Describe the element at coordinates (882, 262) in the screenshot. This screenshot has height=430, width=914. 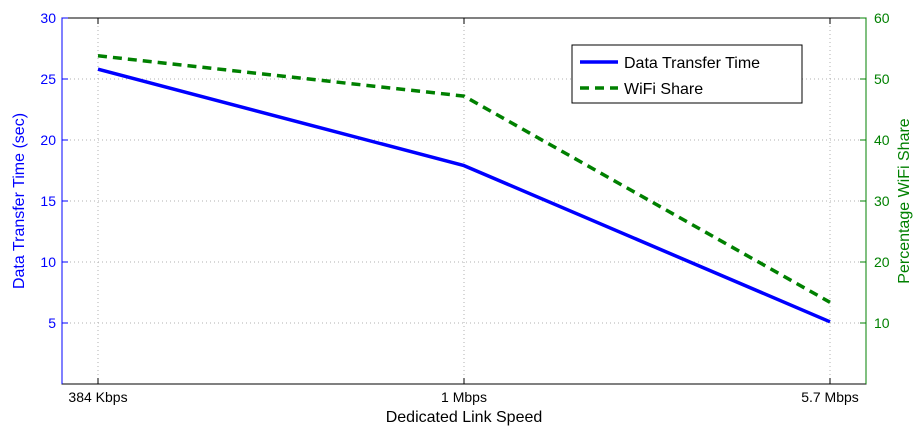
I see `right-y-tick-label: 20` at that location.